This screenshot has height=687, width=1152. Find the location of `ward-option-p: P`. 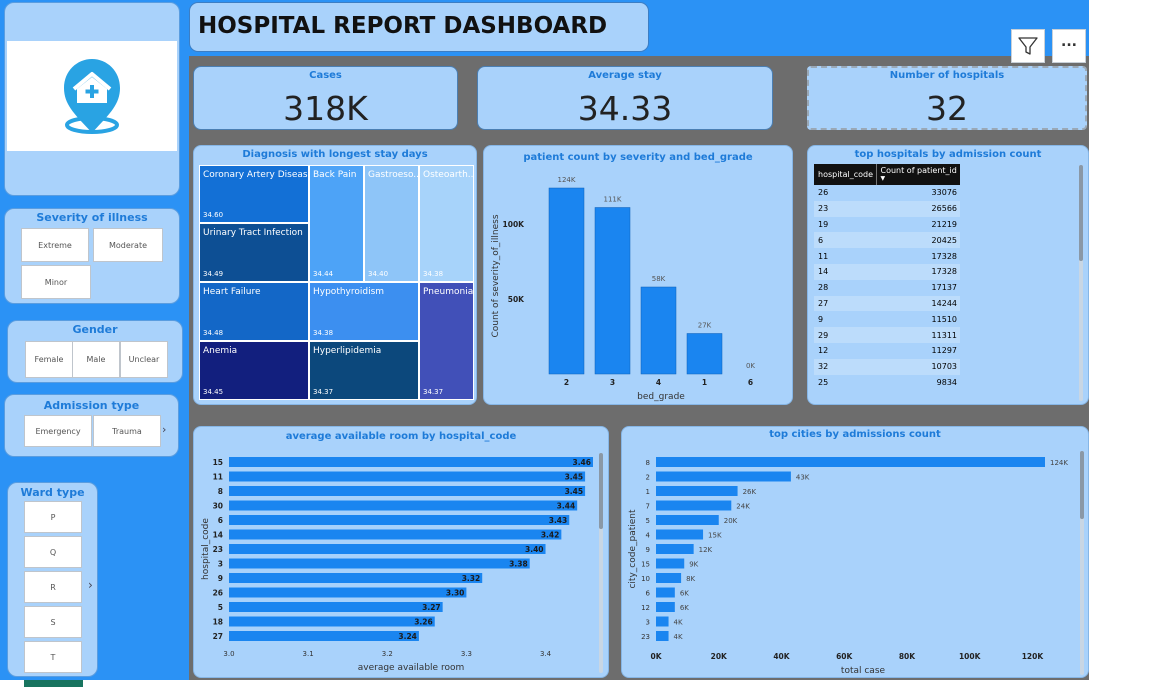

ward-option-p: P is located at coordinates (53, 517).